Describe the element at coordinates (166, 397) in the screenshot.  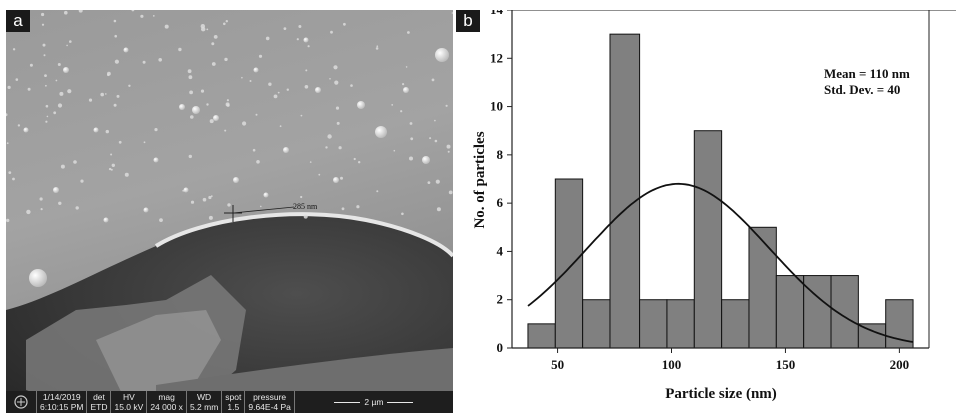
I see `info-mag-label: mag` at that location.